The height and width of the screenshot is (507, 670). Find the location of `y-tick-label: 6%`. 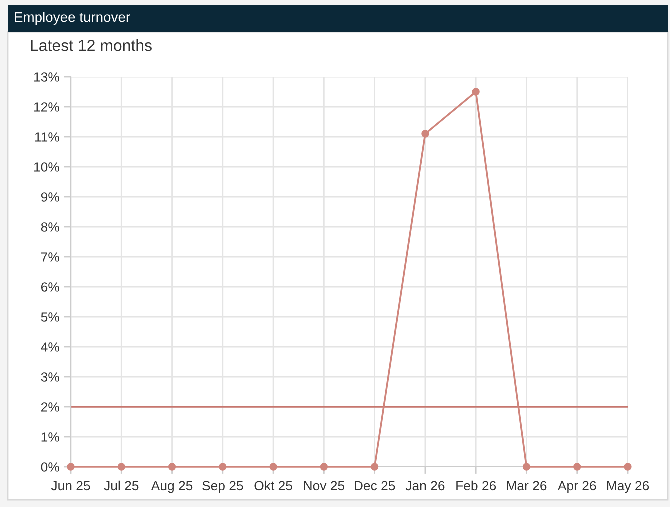

y-tick-label: 6% is located at coordinates (50, 287).